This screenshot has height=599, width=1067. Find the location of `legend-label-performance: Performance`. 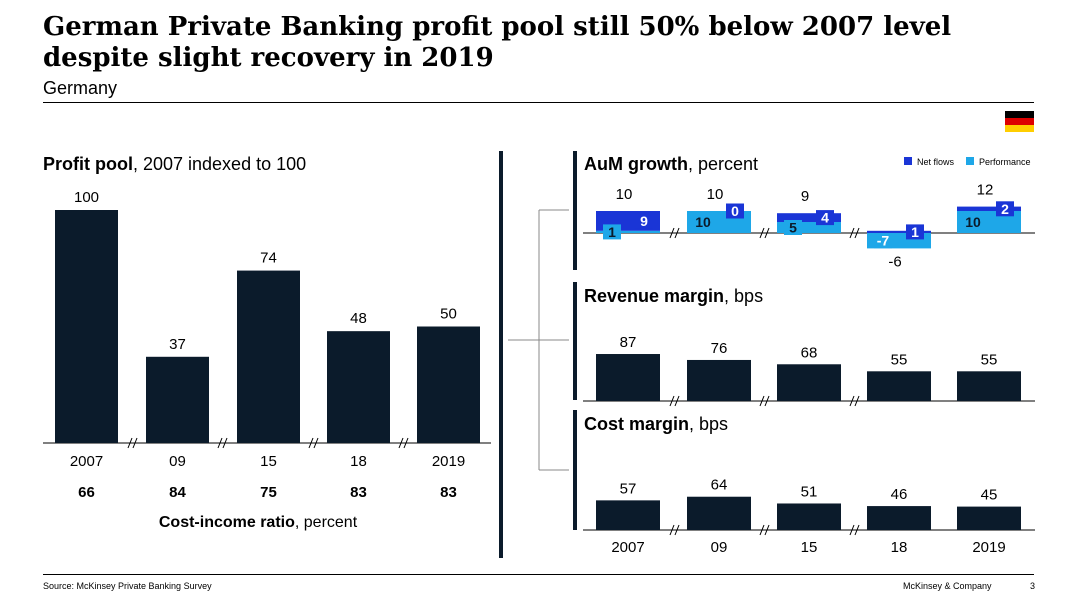

legend-label-performance: Performance is located at coordinates (1005, 162).